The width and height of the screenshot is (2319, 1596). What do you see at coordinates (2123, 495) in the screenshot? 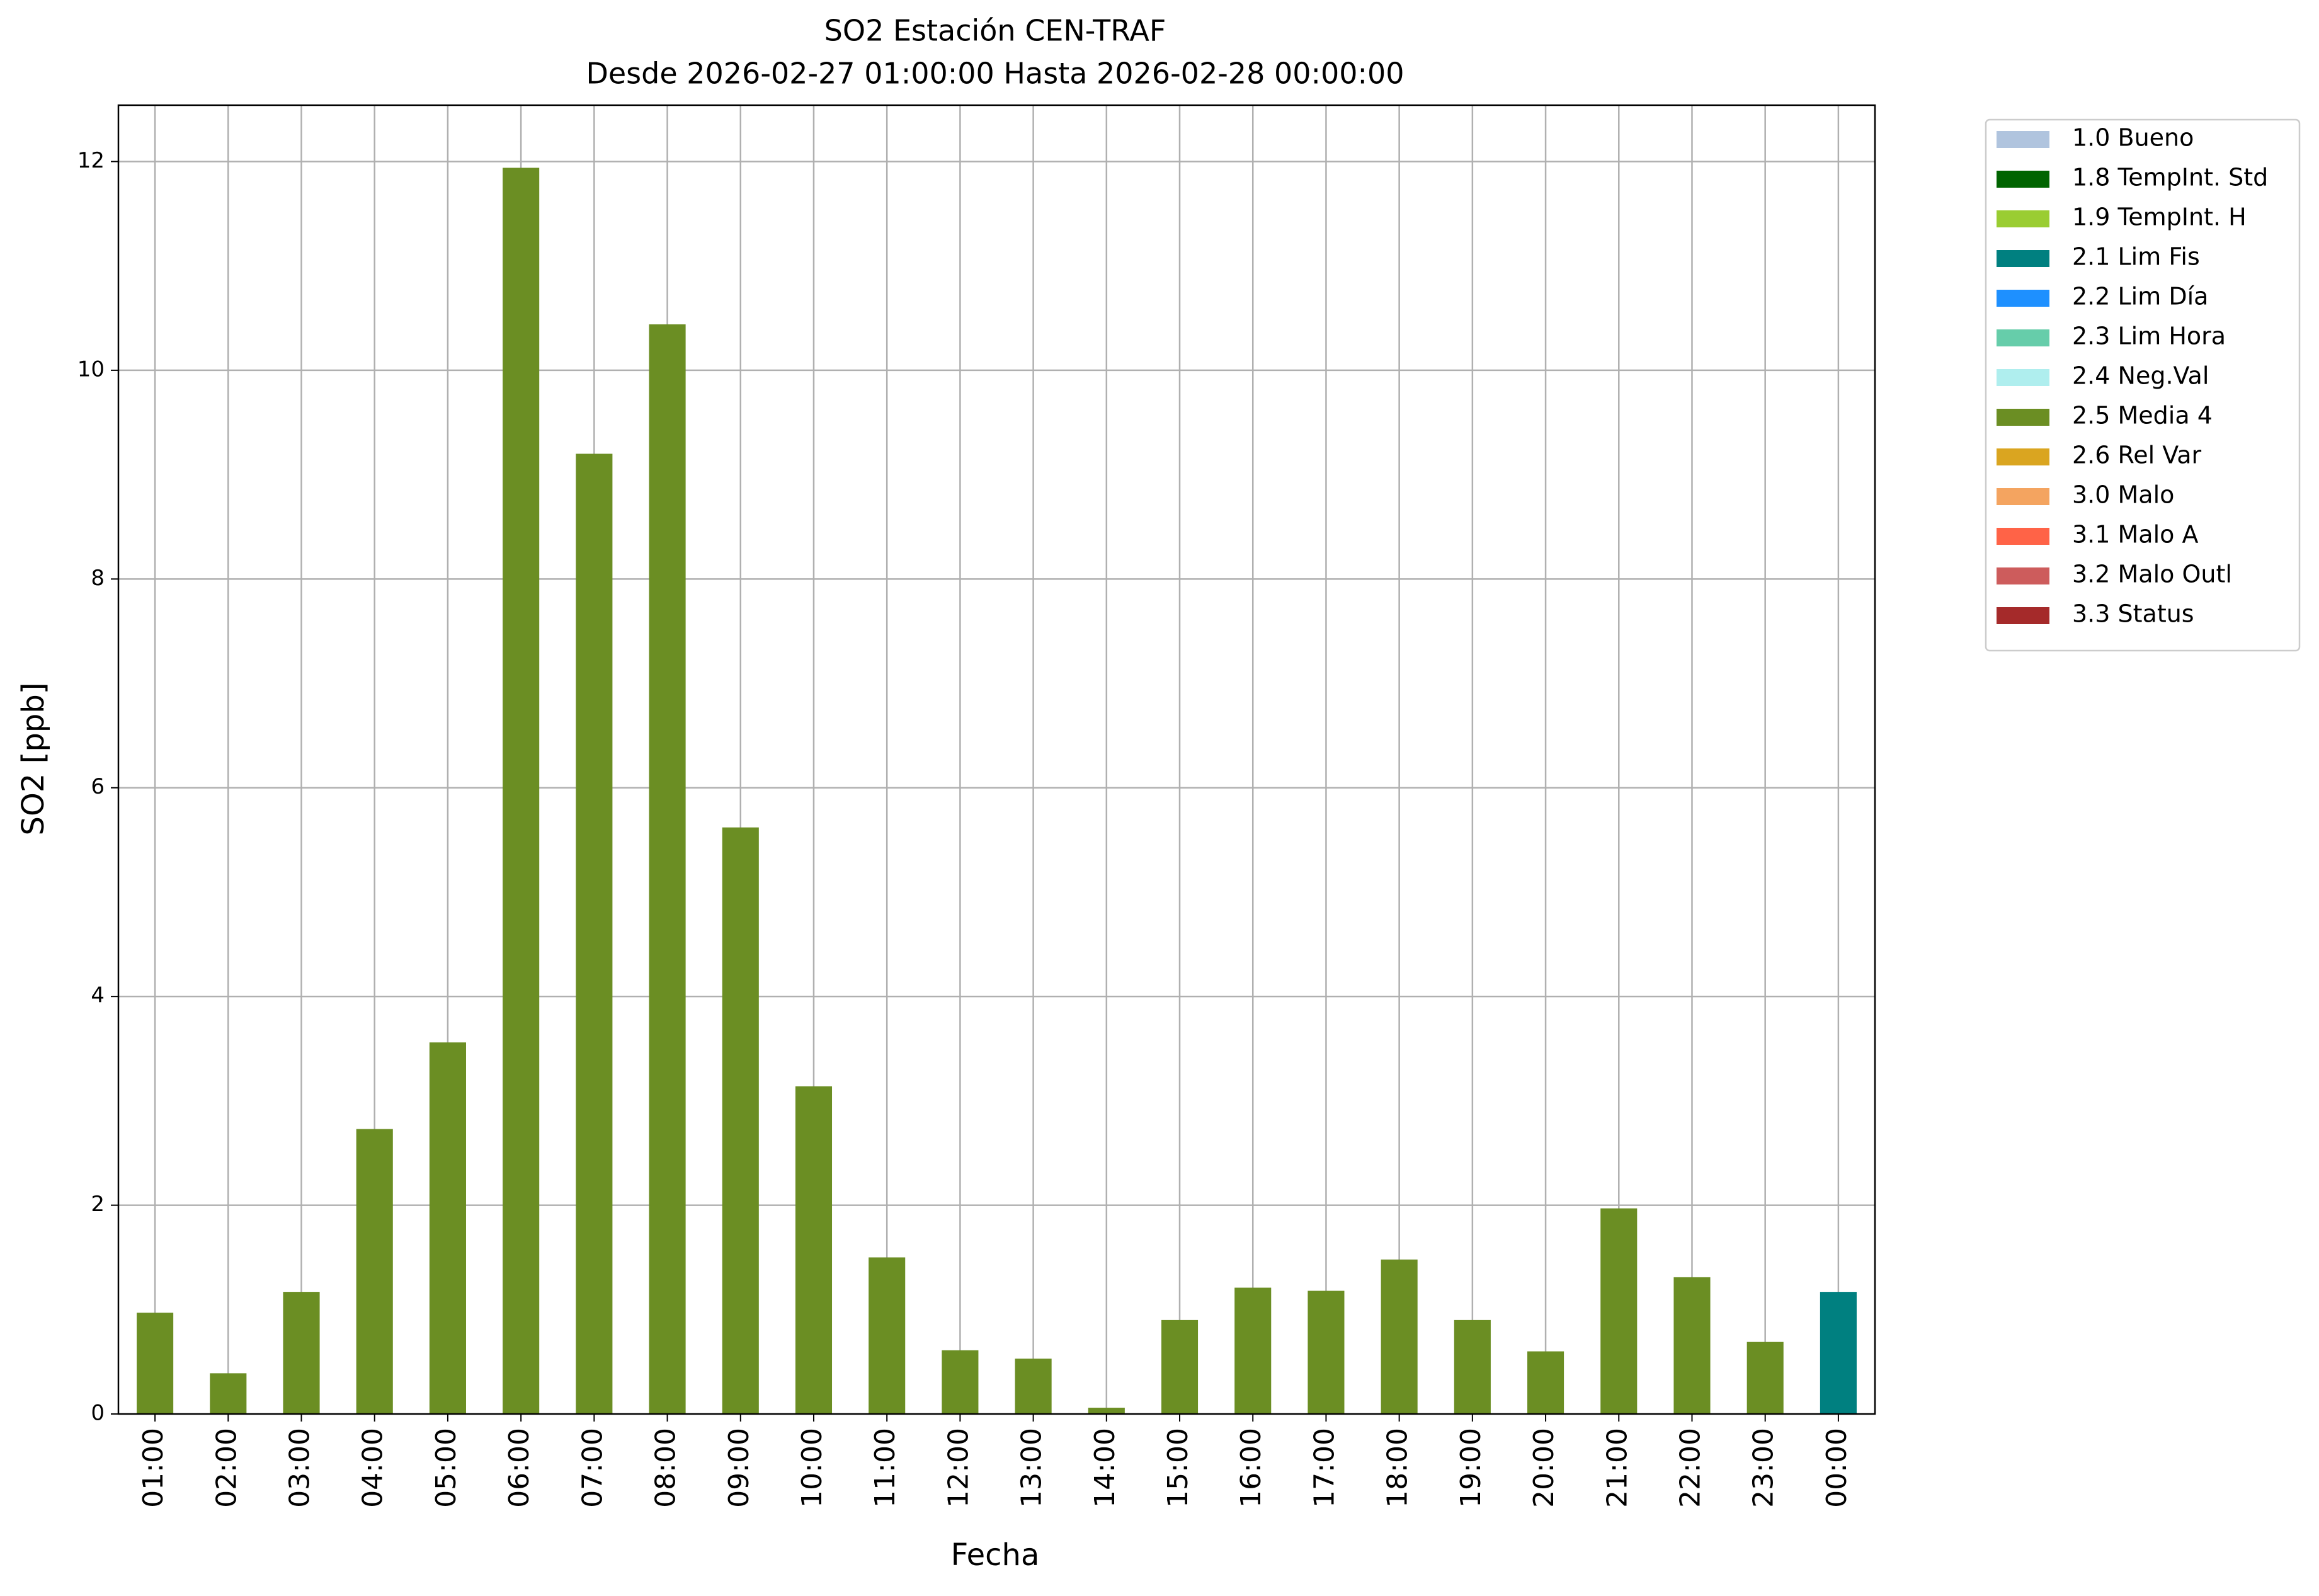
I see `legend-label: 3.0 Malo` at bounding box center [2123, 495].